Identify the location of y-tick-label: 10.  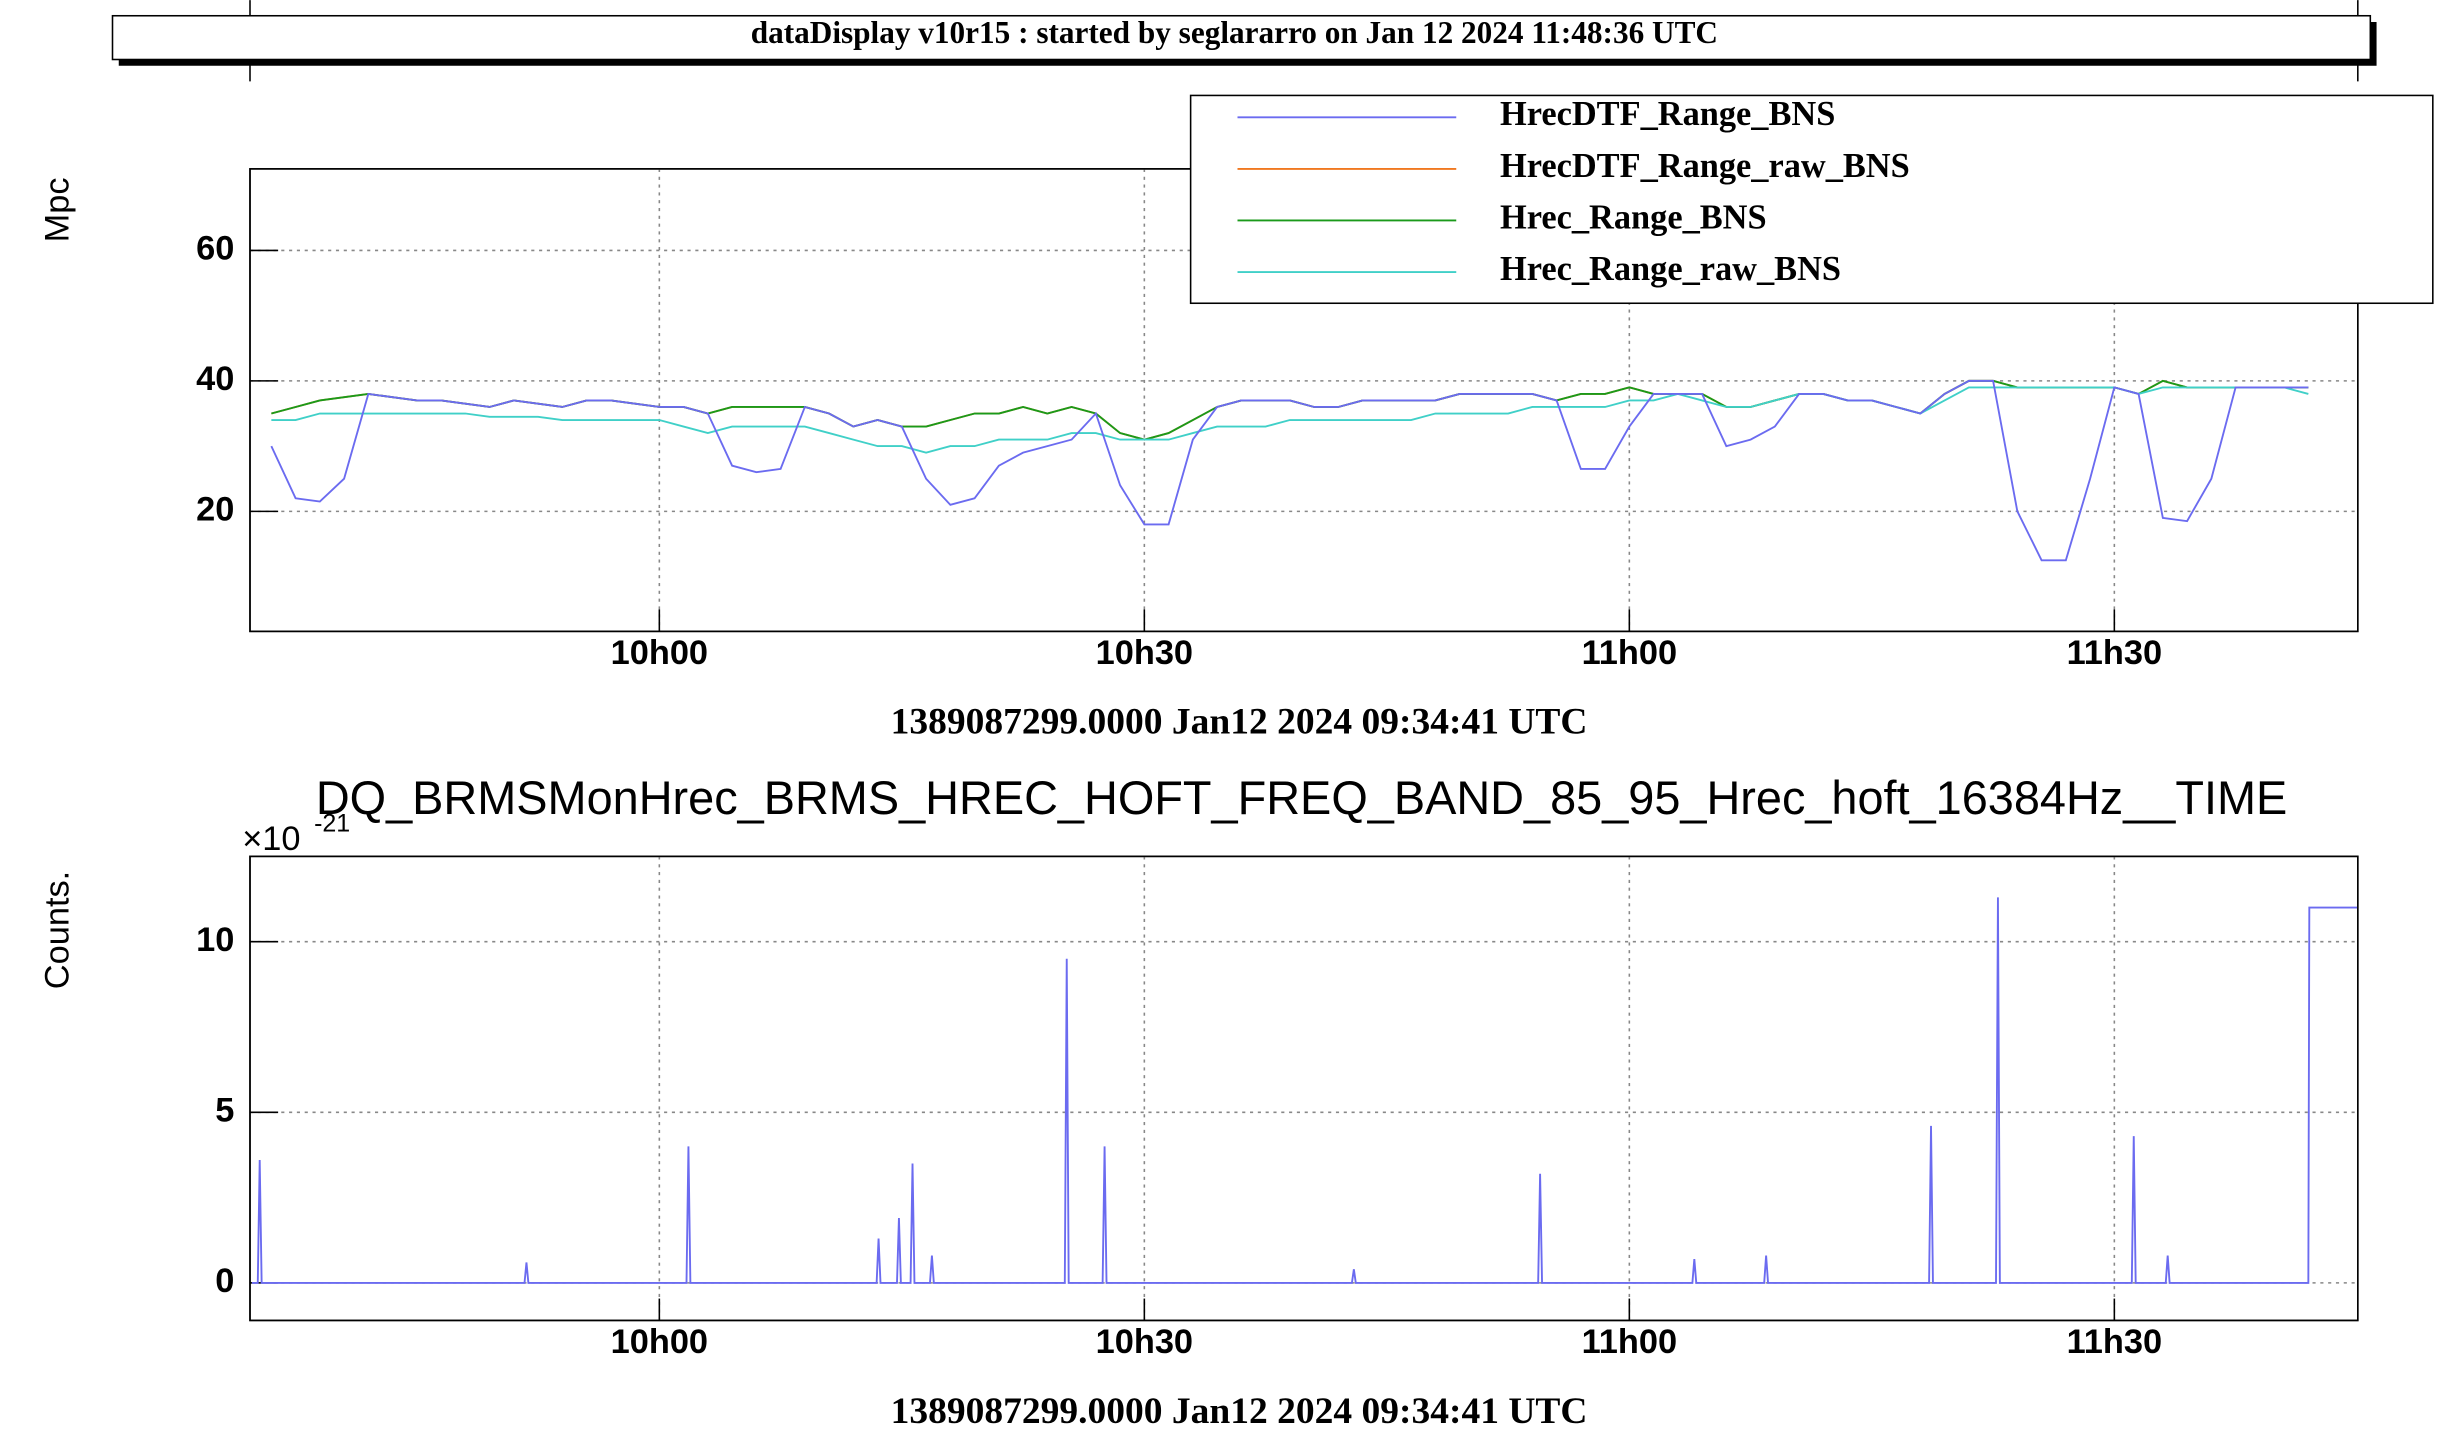
(215, 940).